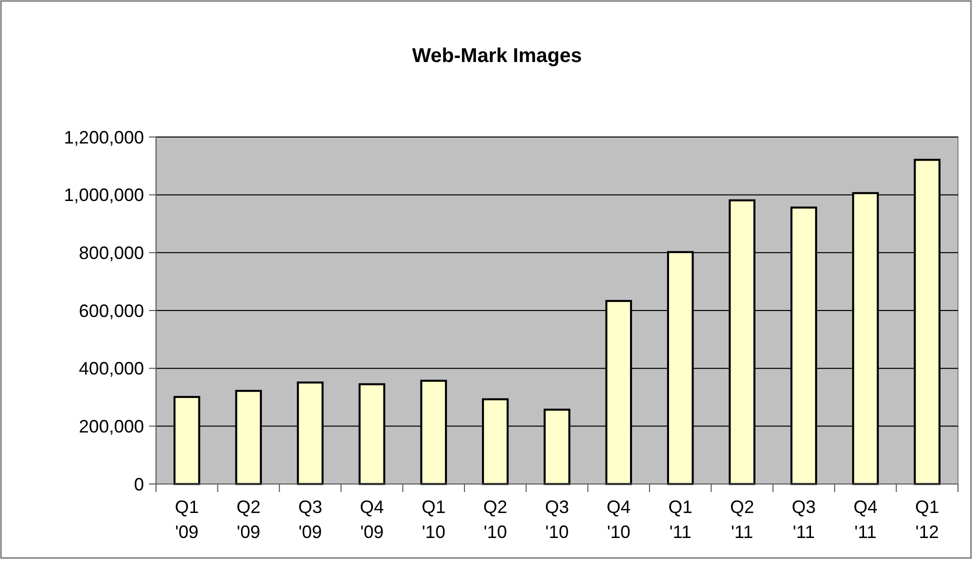 The image size is (980, 569). I want to click on x-tick-label: Q1 '09, so click(186, 519).